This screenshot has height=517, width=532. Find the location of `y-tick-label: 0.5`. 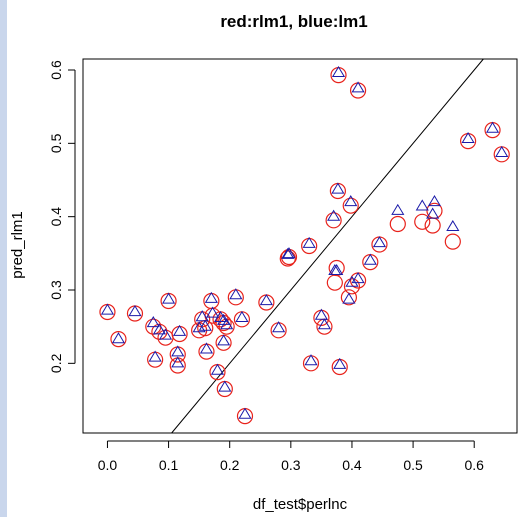

y-tick-label: 0.5 is located at coordinates (56, 143).